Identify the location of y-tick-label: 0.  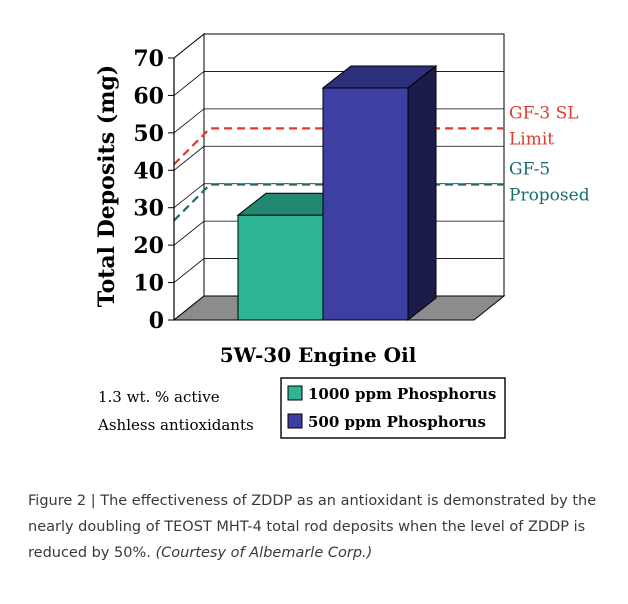
(156, 321).